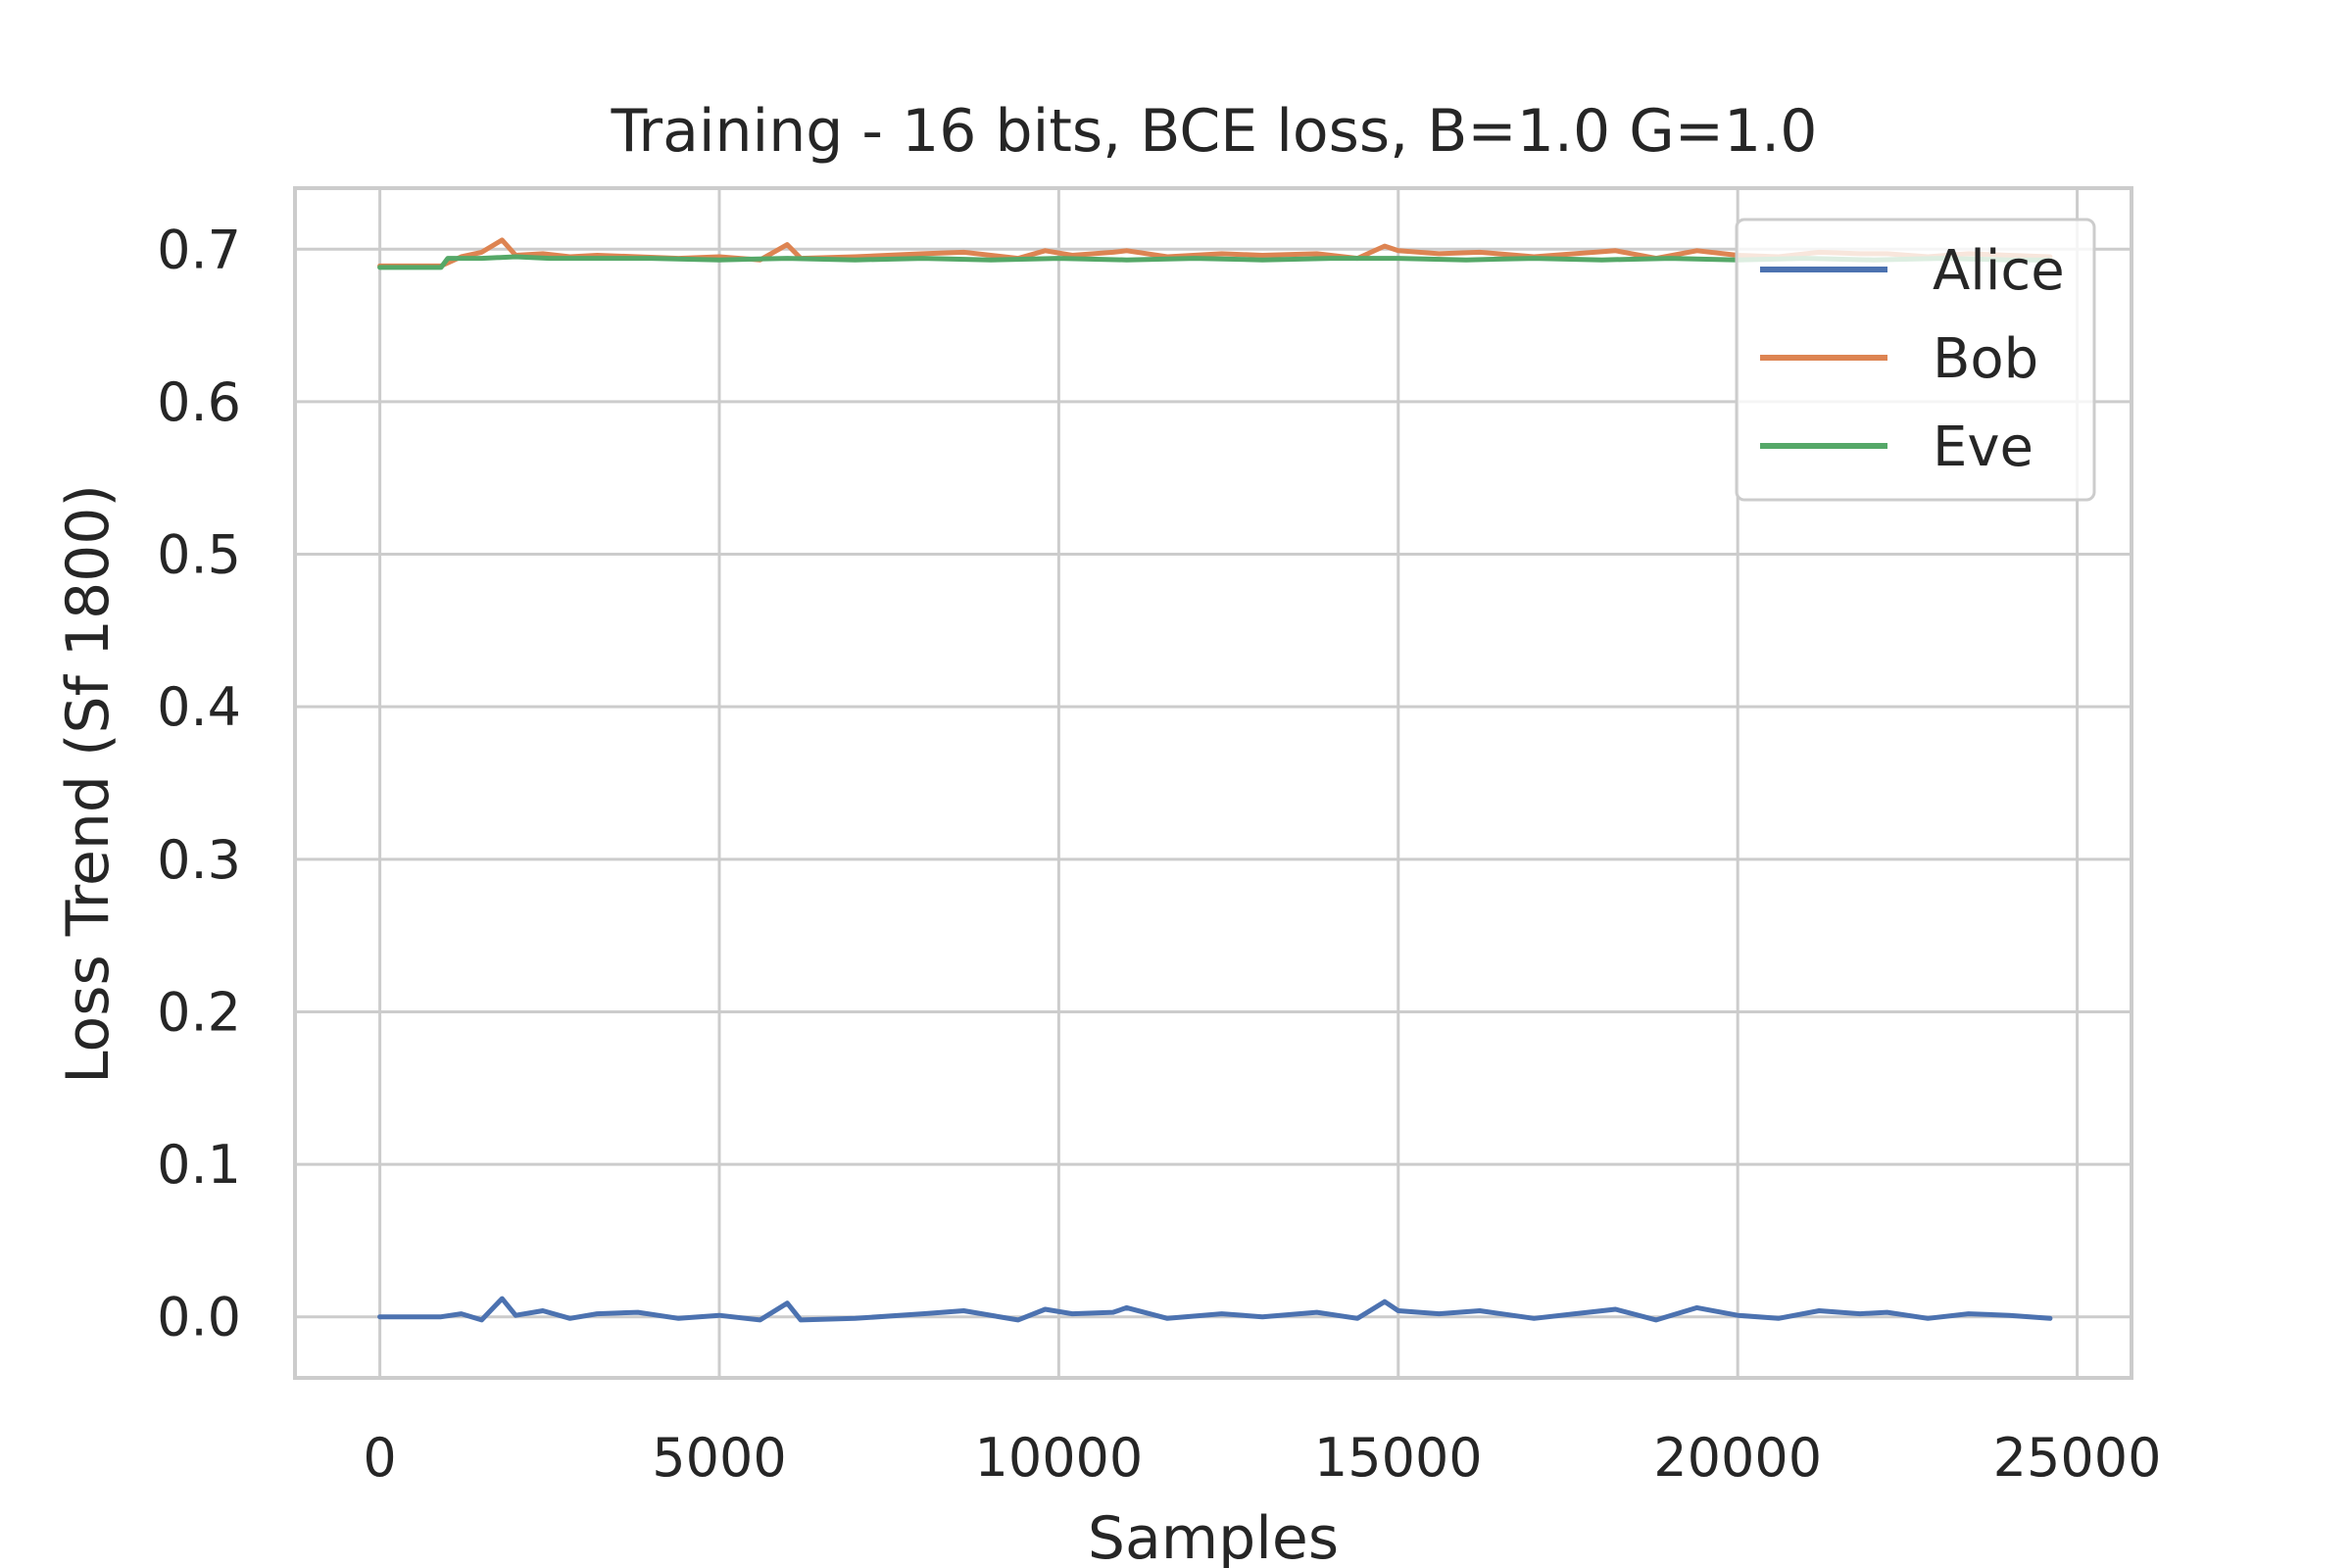  I want to click on y-tick-label: 0.2, so click(199, 1012).